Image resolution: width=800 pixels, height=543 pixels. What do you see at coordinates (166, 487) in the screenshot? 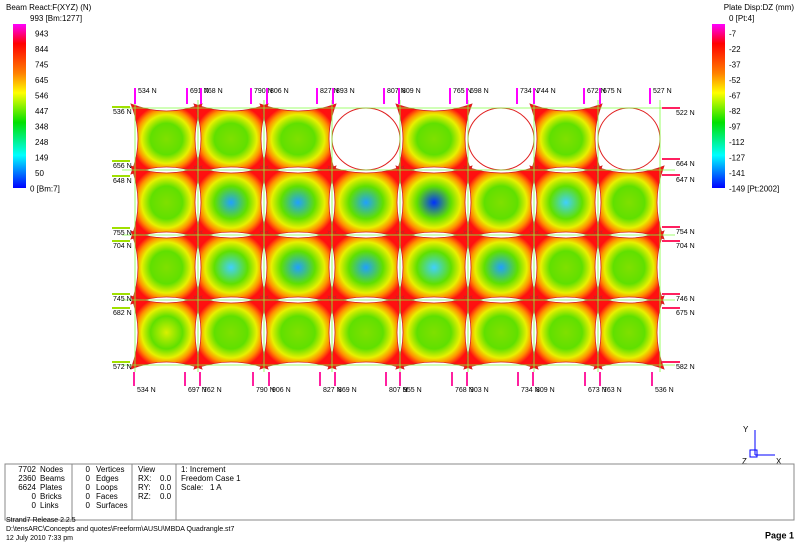
I see `view-value: 0.0` at bounding box center [166, 487].